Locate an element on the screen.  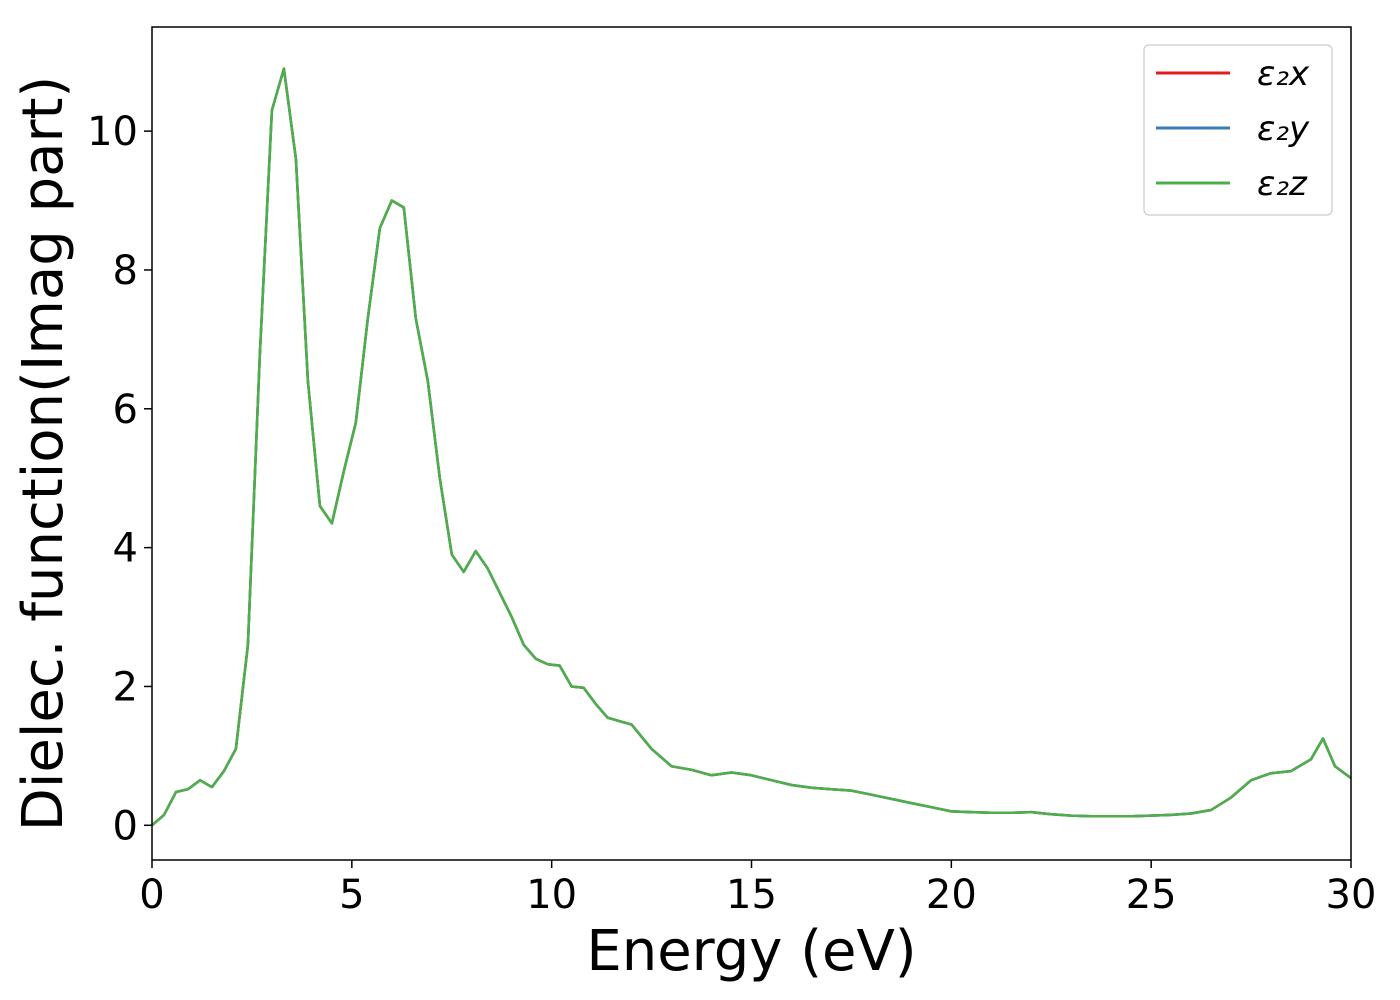
y-tick-label: 2 is located at coordinates (125, 687).